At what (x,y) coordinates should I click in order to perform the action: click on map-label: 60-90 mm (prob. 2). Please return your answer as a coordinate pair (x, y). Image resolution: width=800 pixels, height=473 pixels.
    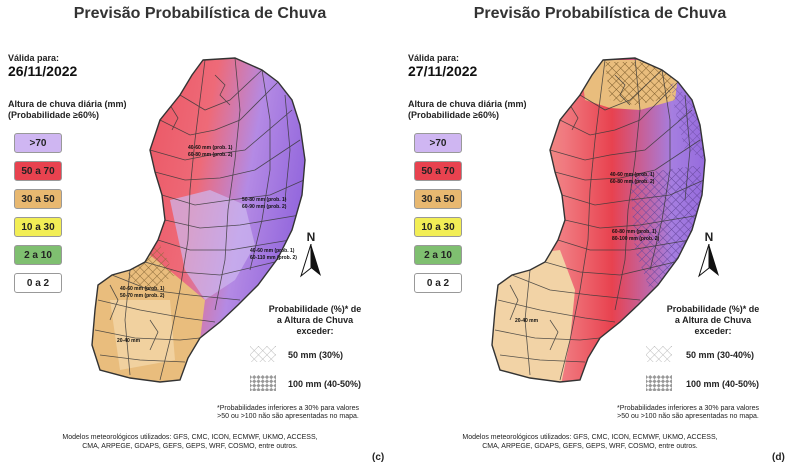
    Looking at the image, I should click on (264, 207).